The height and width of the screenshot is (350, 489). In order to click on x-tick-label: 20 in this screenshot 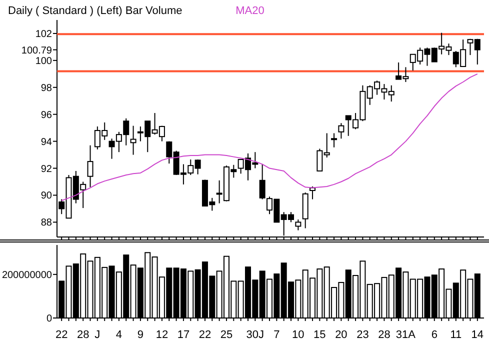, I will do `click(341, 335)`.